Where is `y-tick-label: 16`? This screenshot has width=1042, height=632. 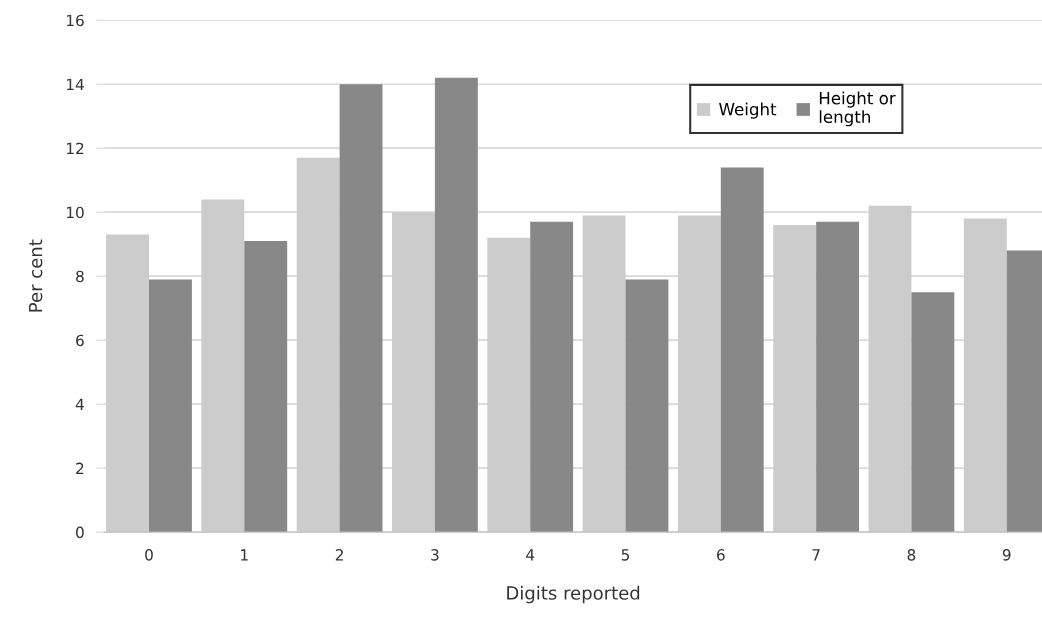 y-tick-label: 16 is located at coordinates (75, 20).